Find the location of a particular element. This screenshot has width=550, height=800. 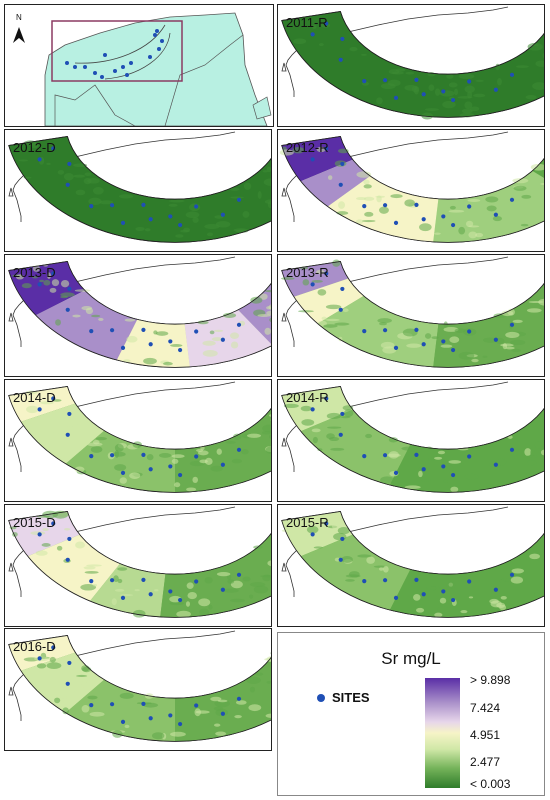

map-panel-2015-r: 2015-R is located at coordinates (411, 565).